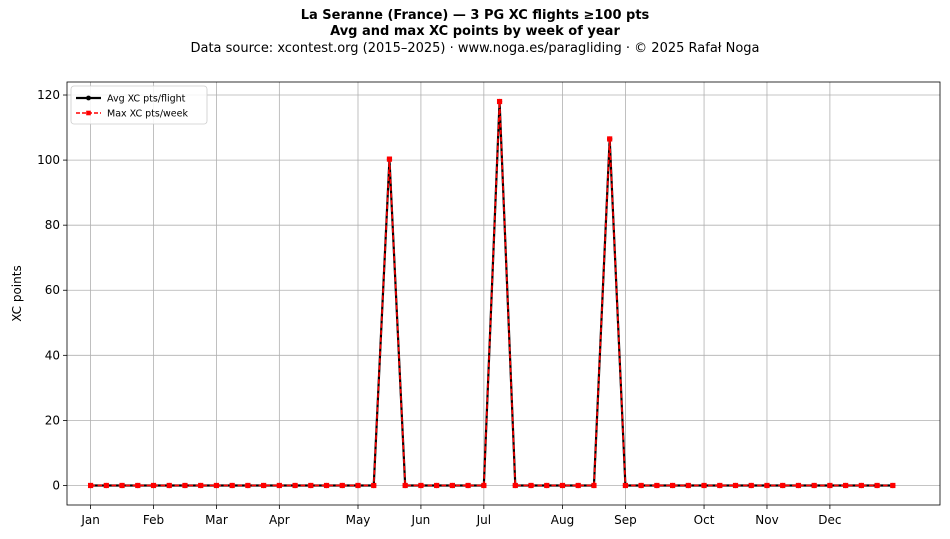 The height and width of the screenshot is (539, 950). Describe the element at coordinates (625, 520) in the screenshot. I see `x-tick-label: Sep` at that location.